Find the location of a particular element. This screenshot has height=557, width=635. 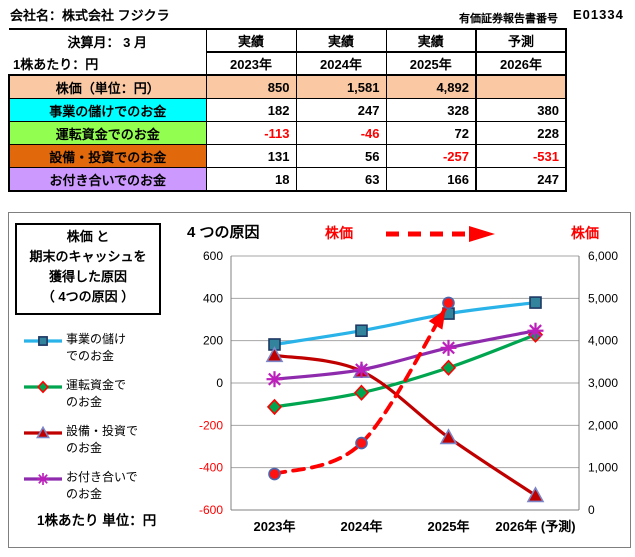

chart-title: 4 つの原因 is located at coordinates (223, 232).